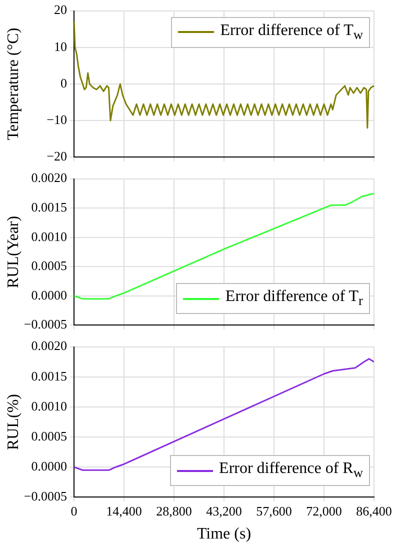 This screenshot has width=396, height=550. What do you see at coordinates (56, 156) in the screenshot?
I see `y-tick-label: −20` at bounding box center [56, 156].